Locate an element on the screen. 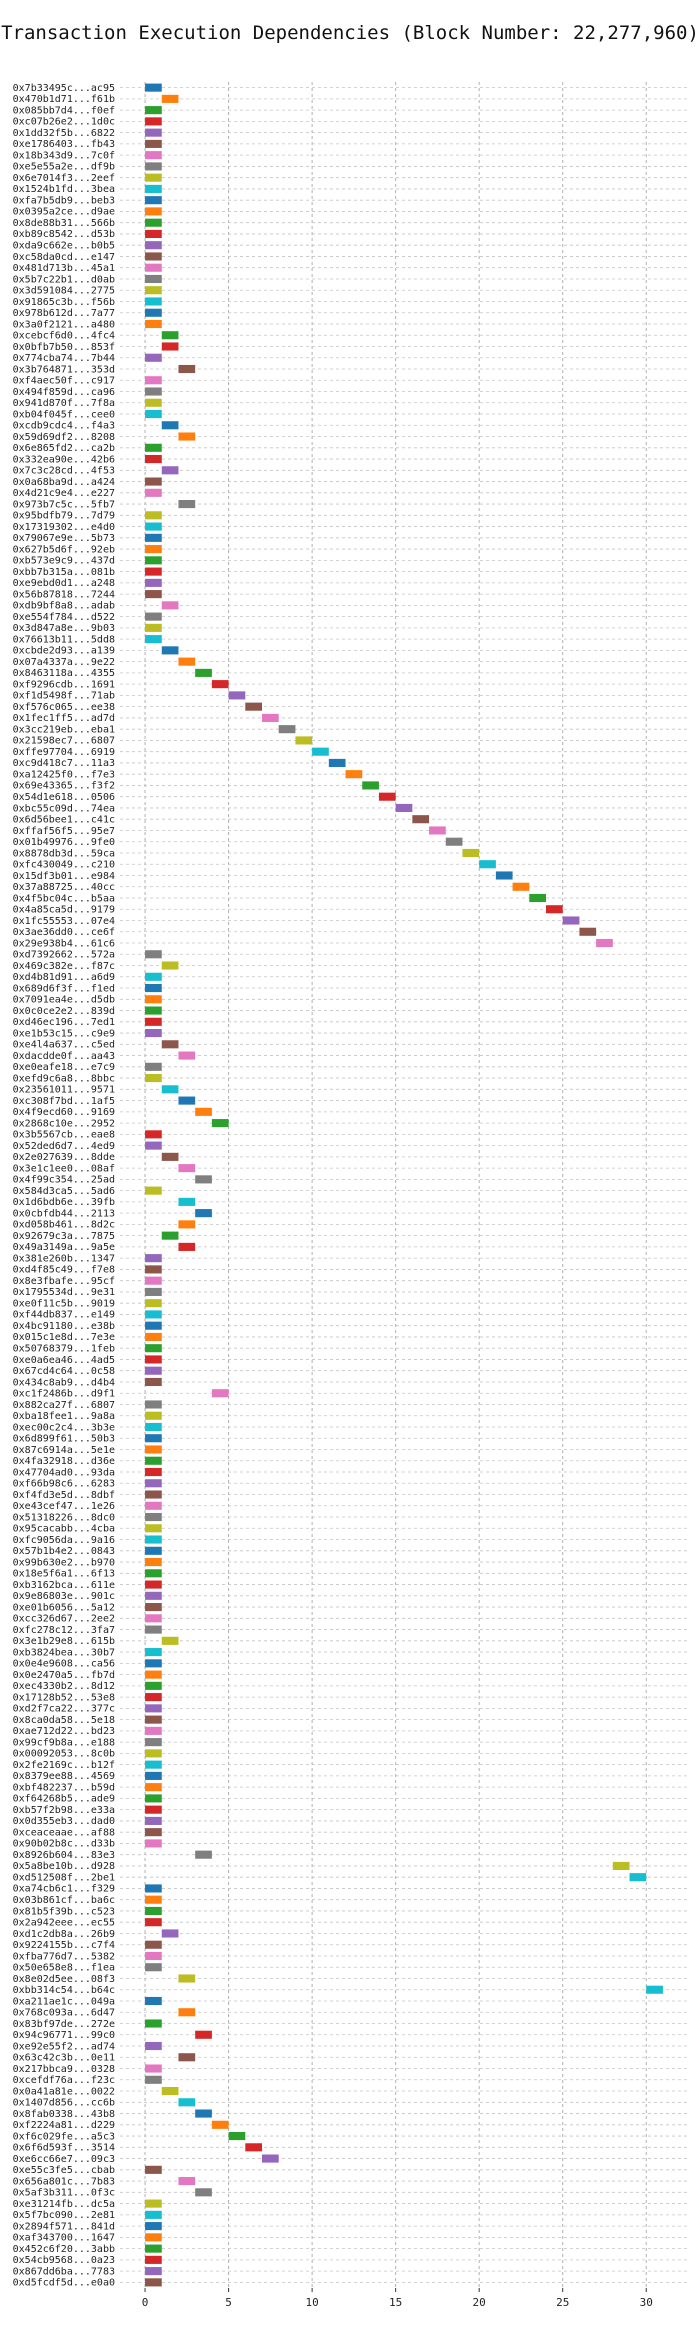 The image size is (700, 2352). y-tick-label: 0x51318226...8dc0 is located at coordinates (64, 1517).